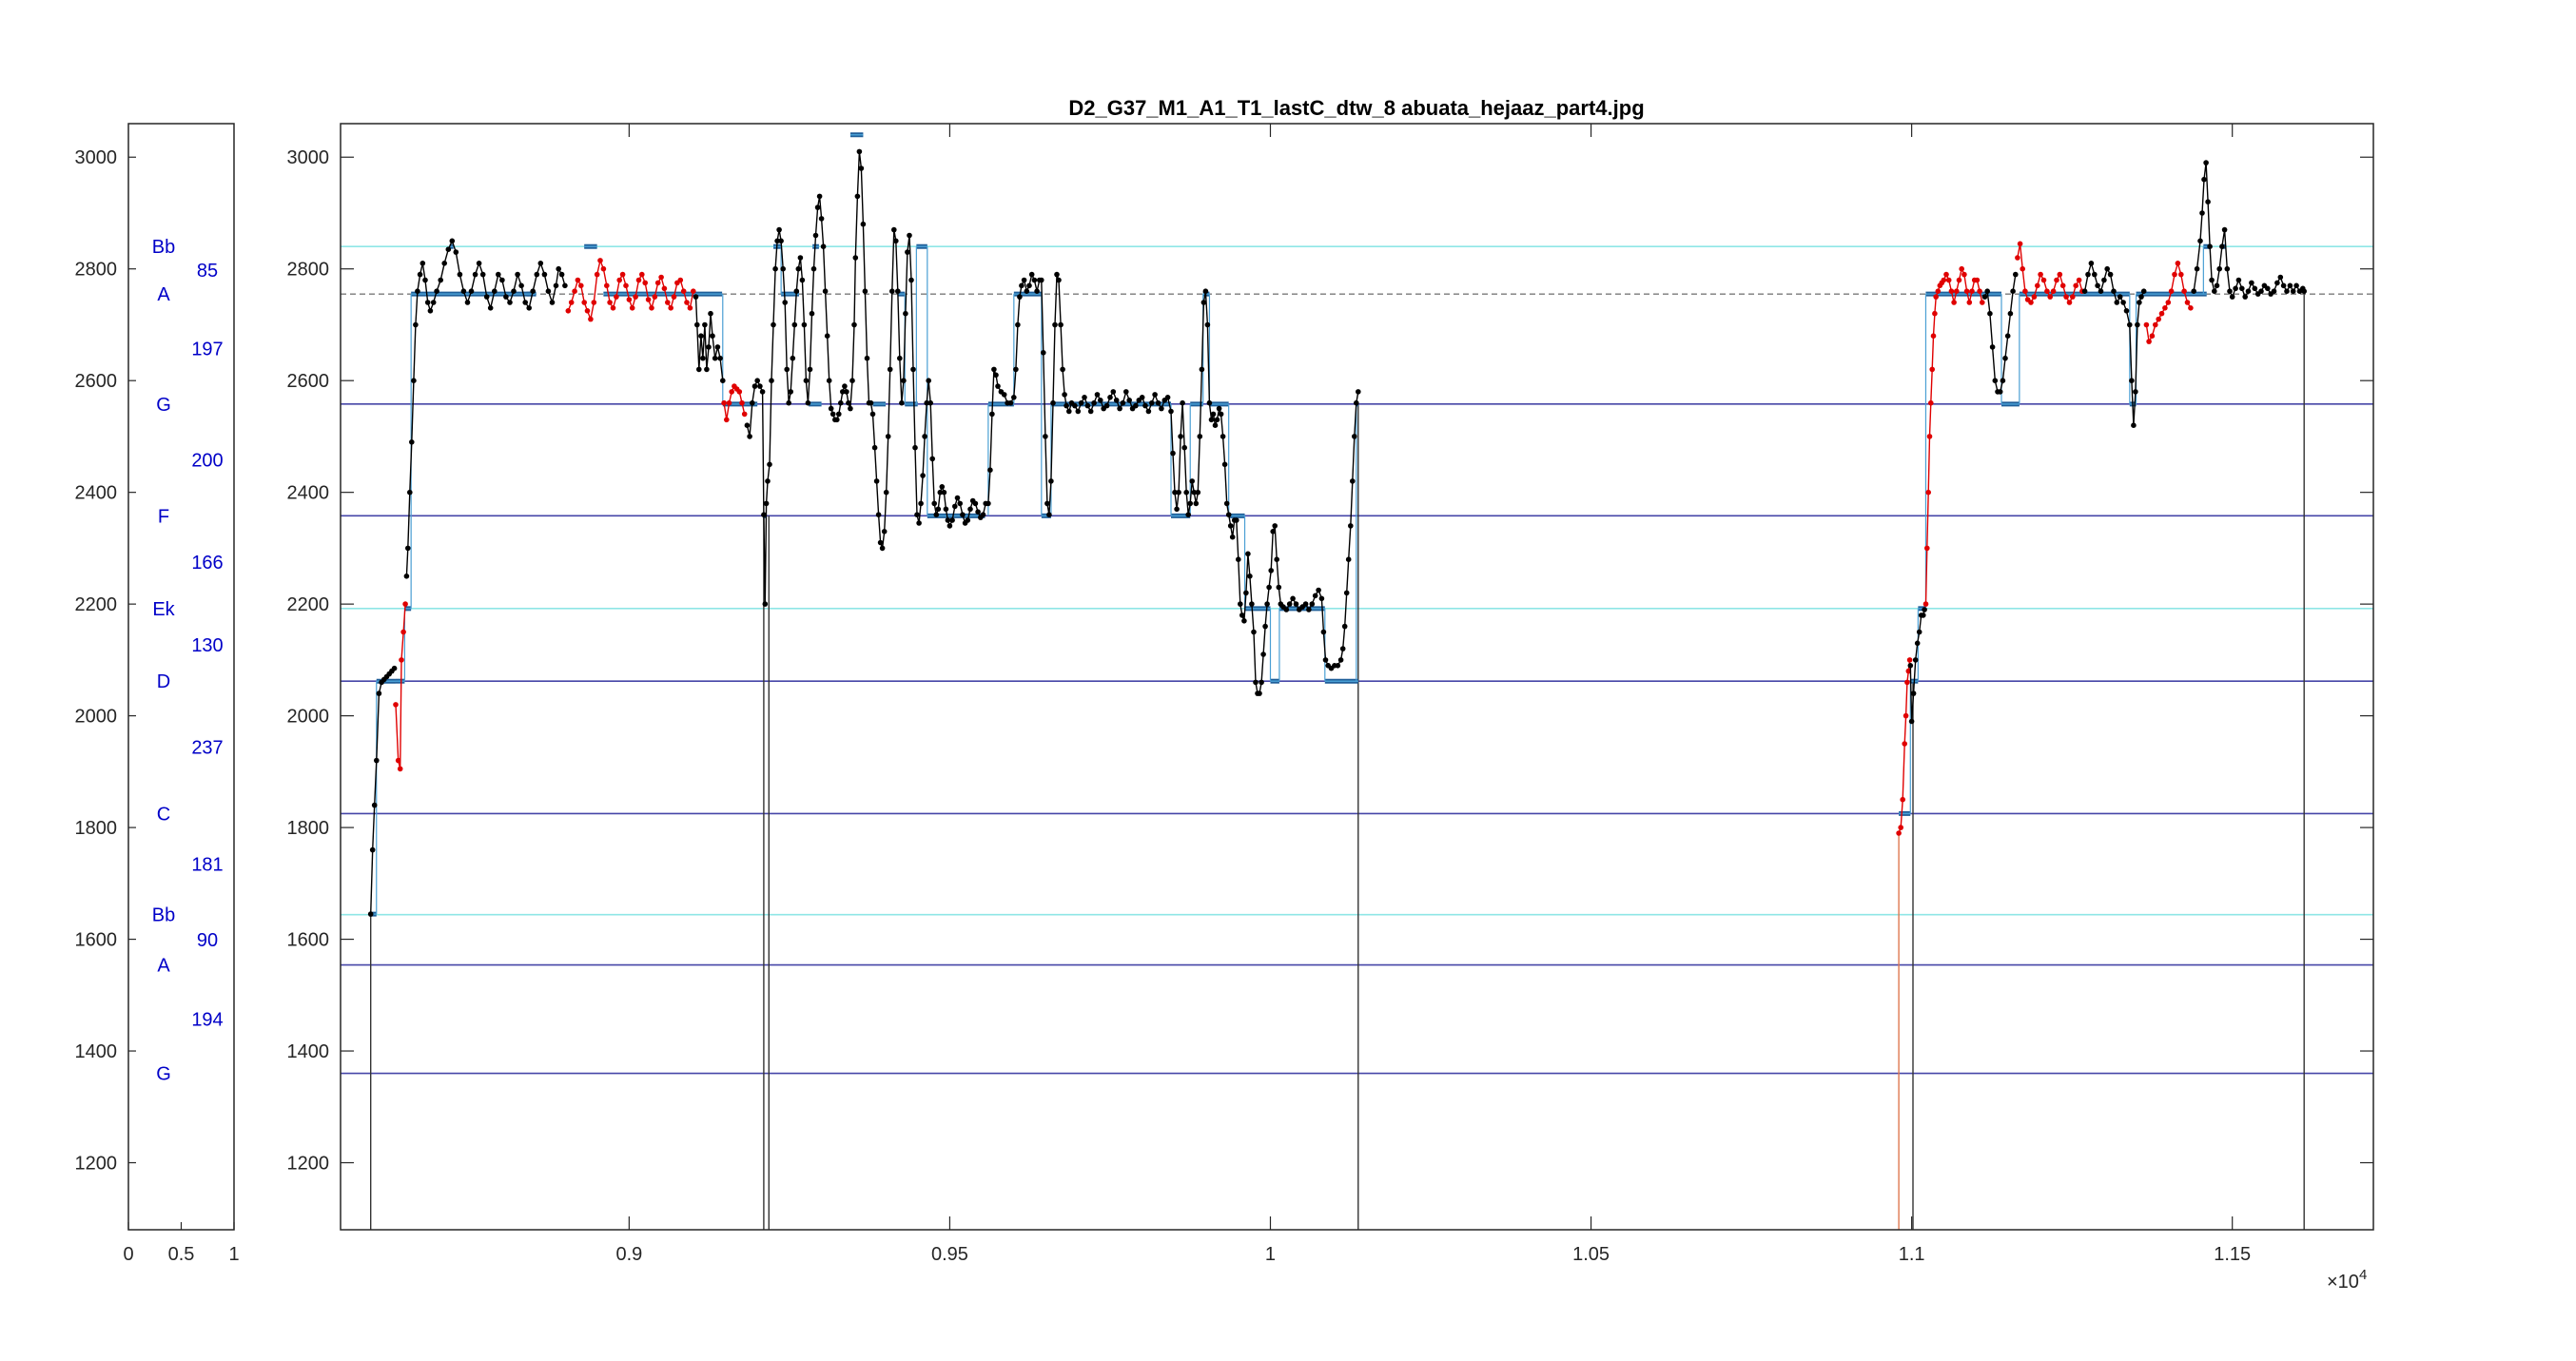  Describe the element at coordinates (163, 681) in the screenshot. I see `note-name-label: D` at that location.